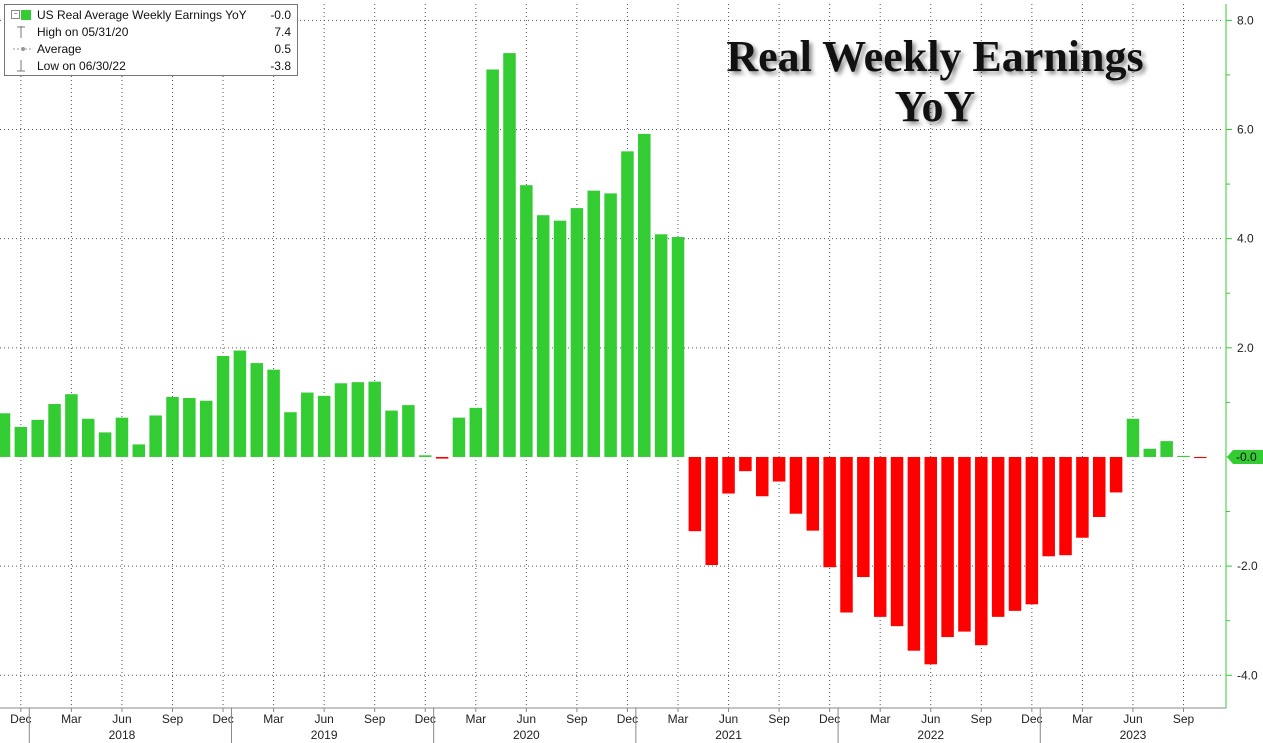 The width and height of the screenshot is (1263, 743). I want to click on legend-series-label: US Real Average Weekly Earnings YoY, so click(142, 15).